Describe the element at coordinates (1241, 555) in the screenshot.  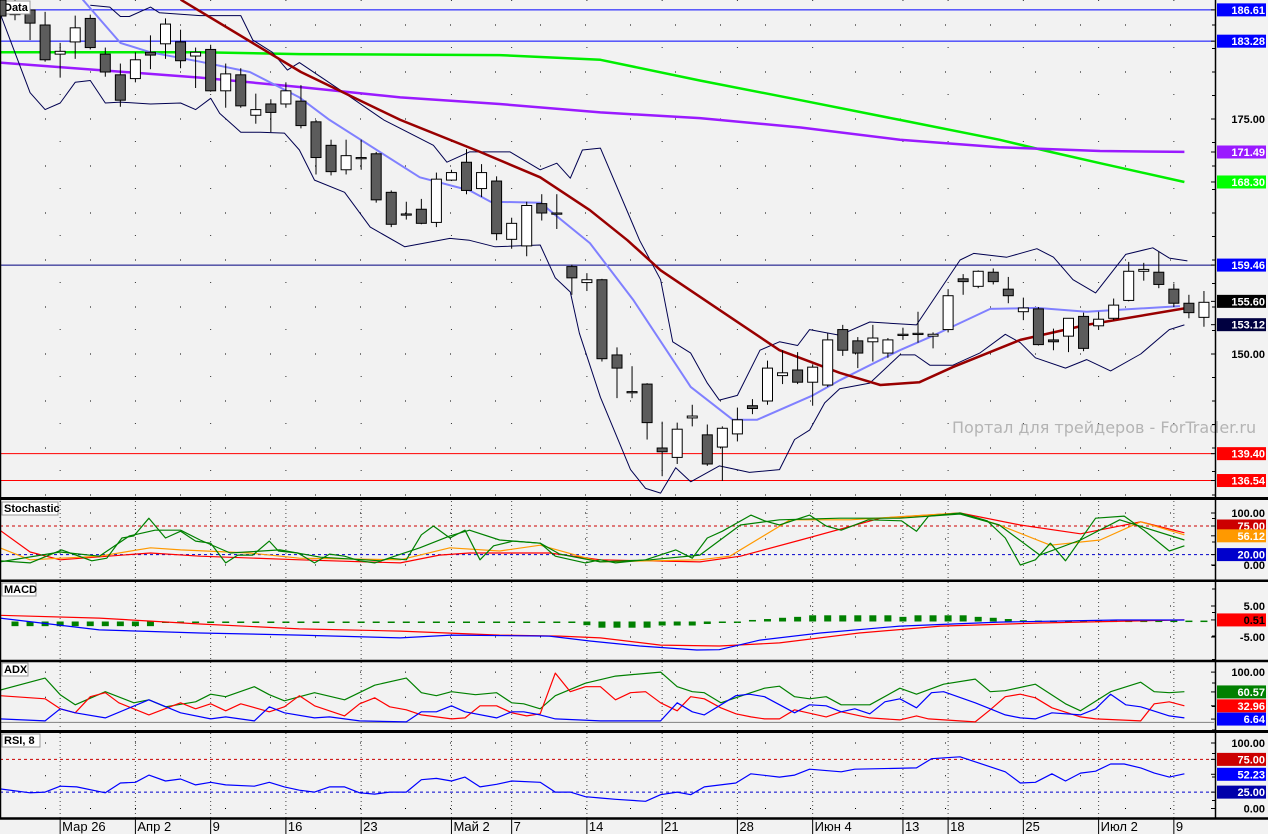
I see `axis-label: 20.00` at that location.